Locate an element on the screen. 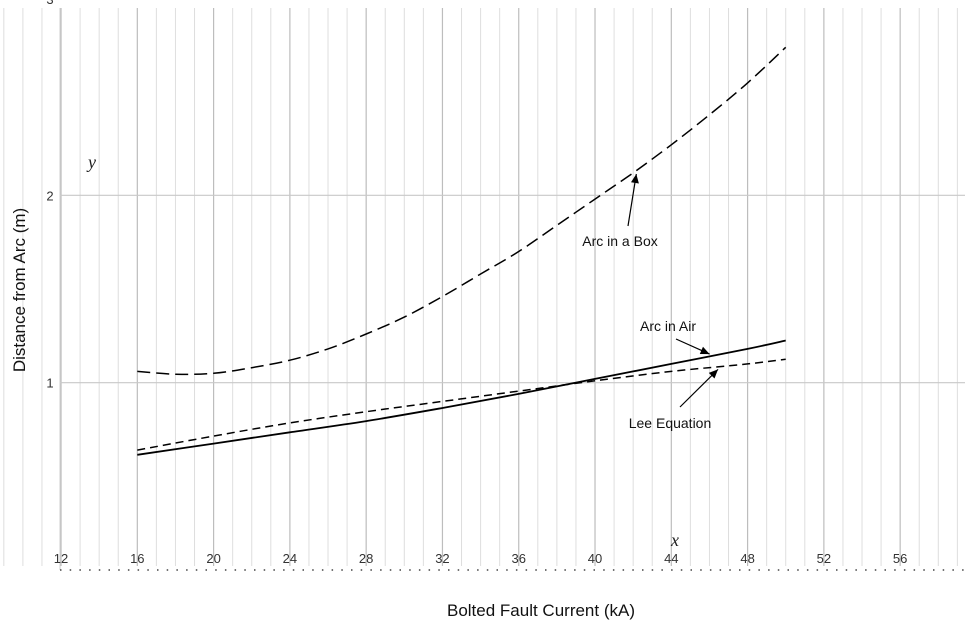  x-tick-label: 56 is located at coordinates (900, 558).